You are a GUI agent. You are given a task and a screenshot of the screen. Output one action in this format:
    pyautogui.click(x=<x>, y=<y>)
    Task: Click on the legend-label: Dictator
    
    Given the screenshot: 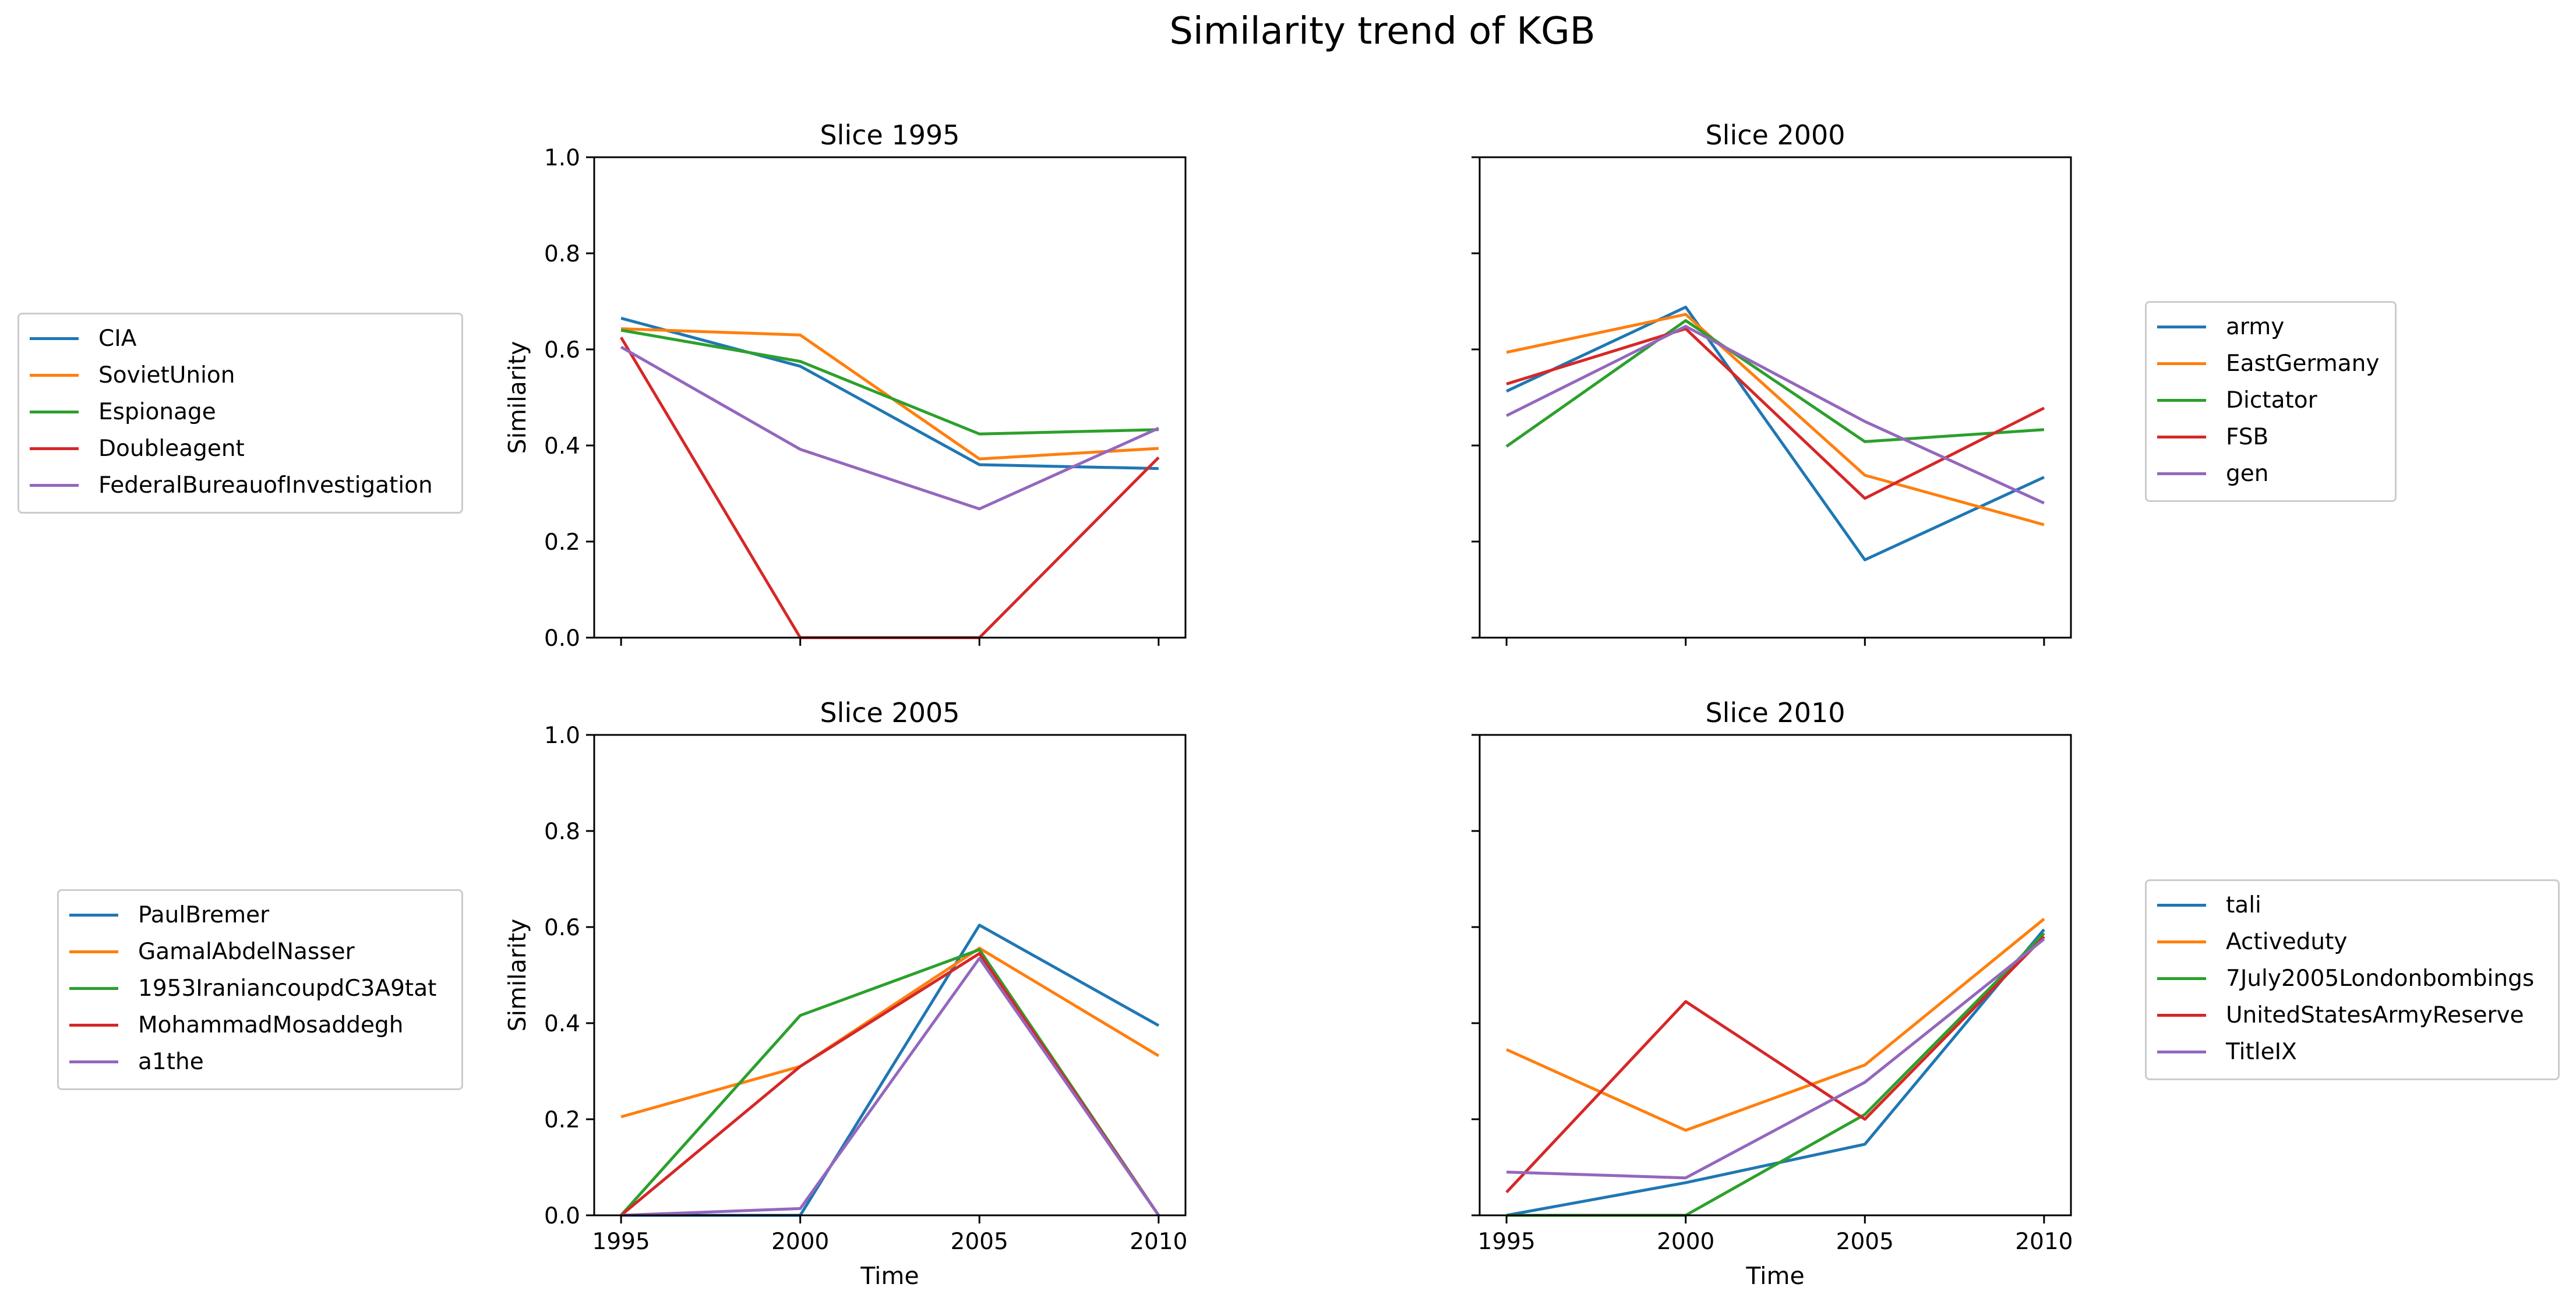 What is the action you would take?
    pyautogui.click(x=2271, y=400)
    